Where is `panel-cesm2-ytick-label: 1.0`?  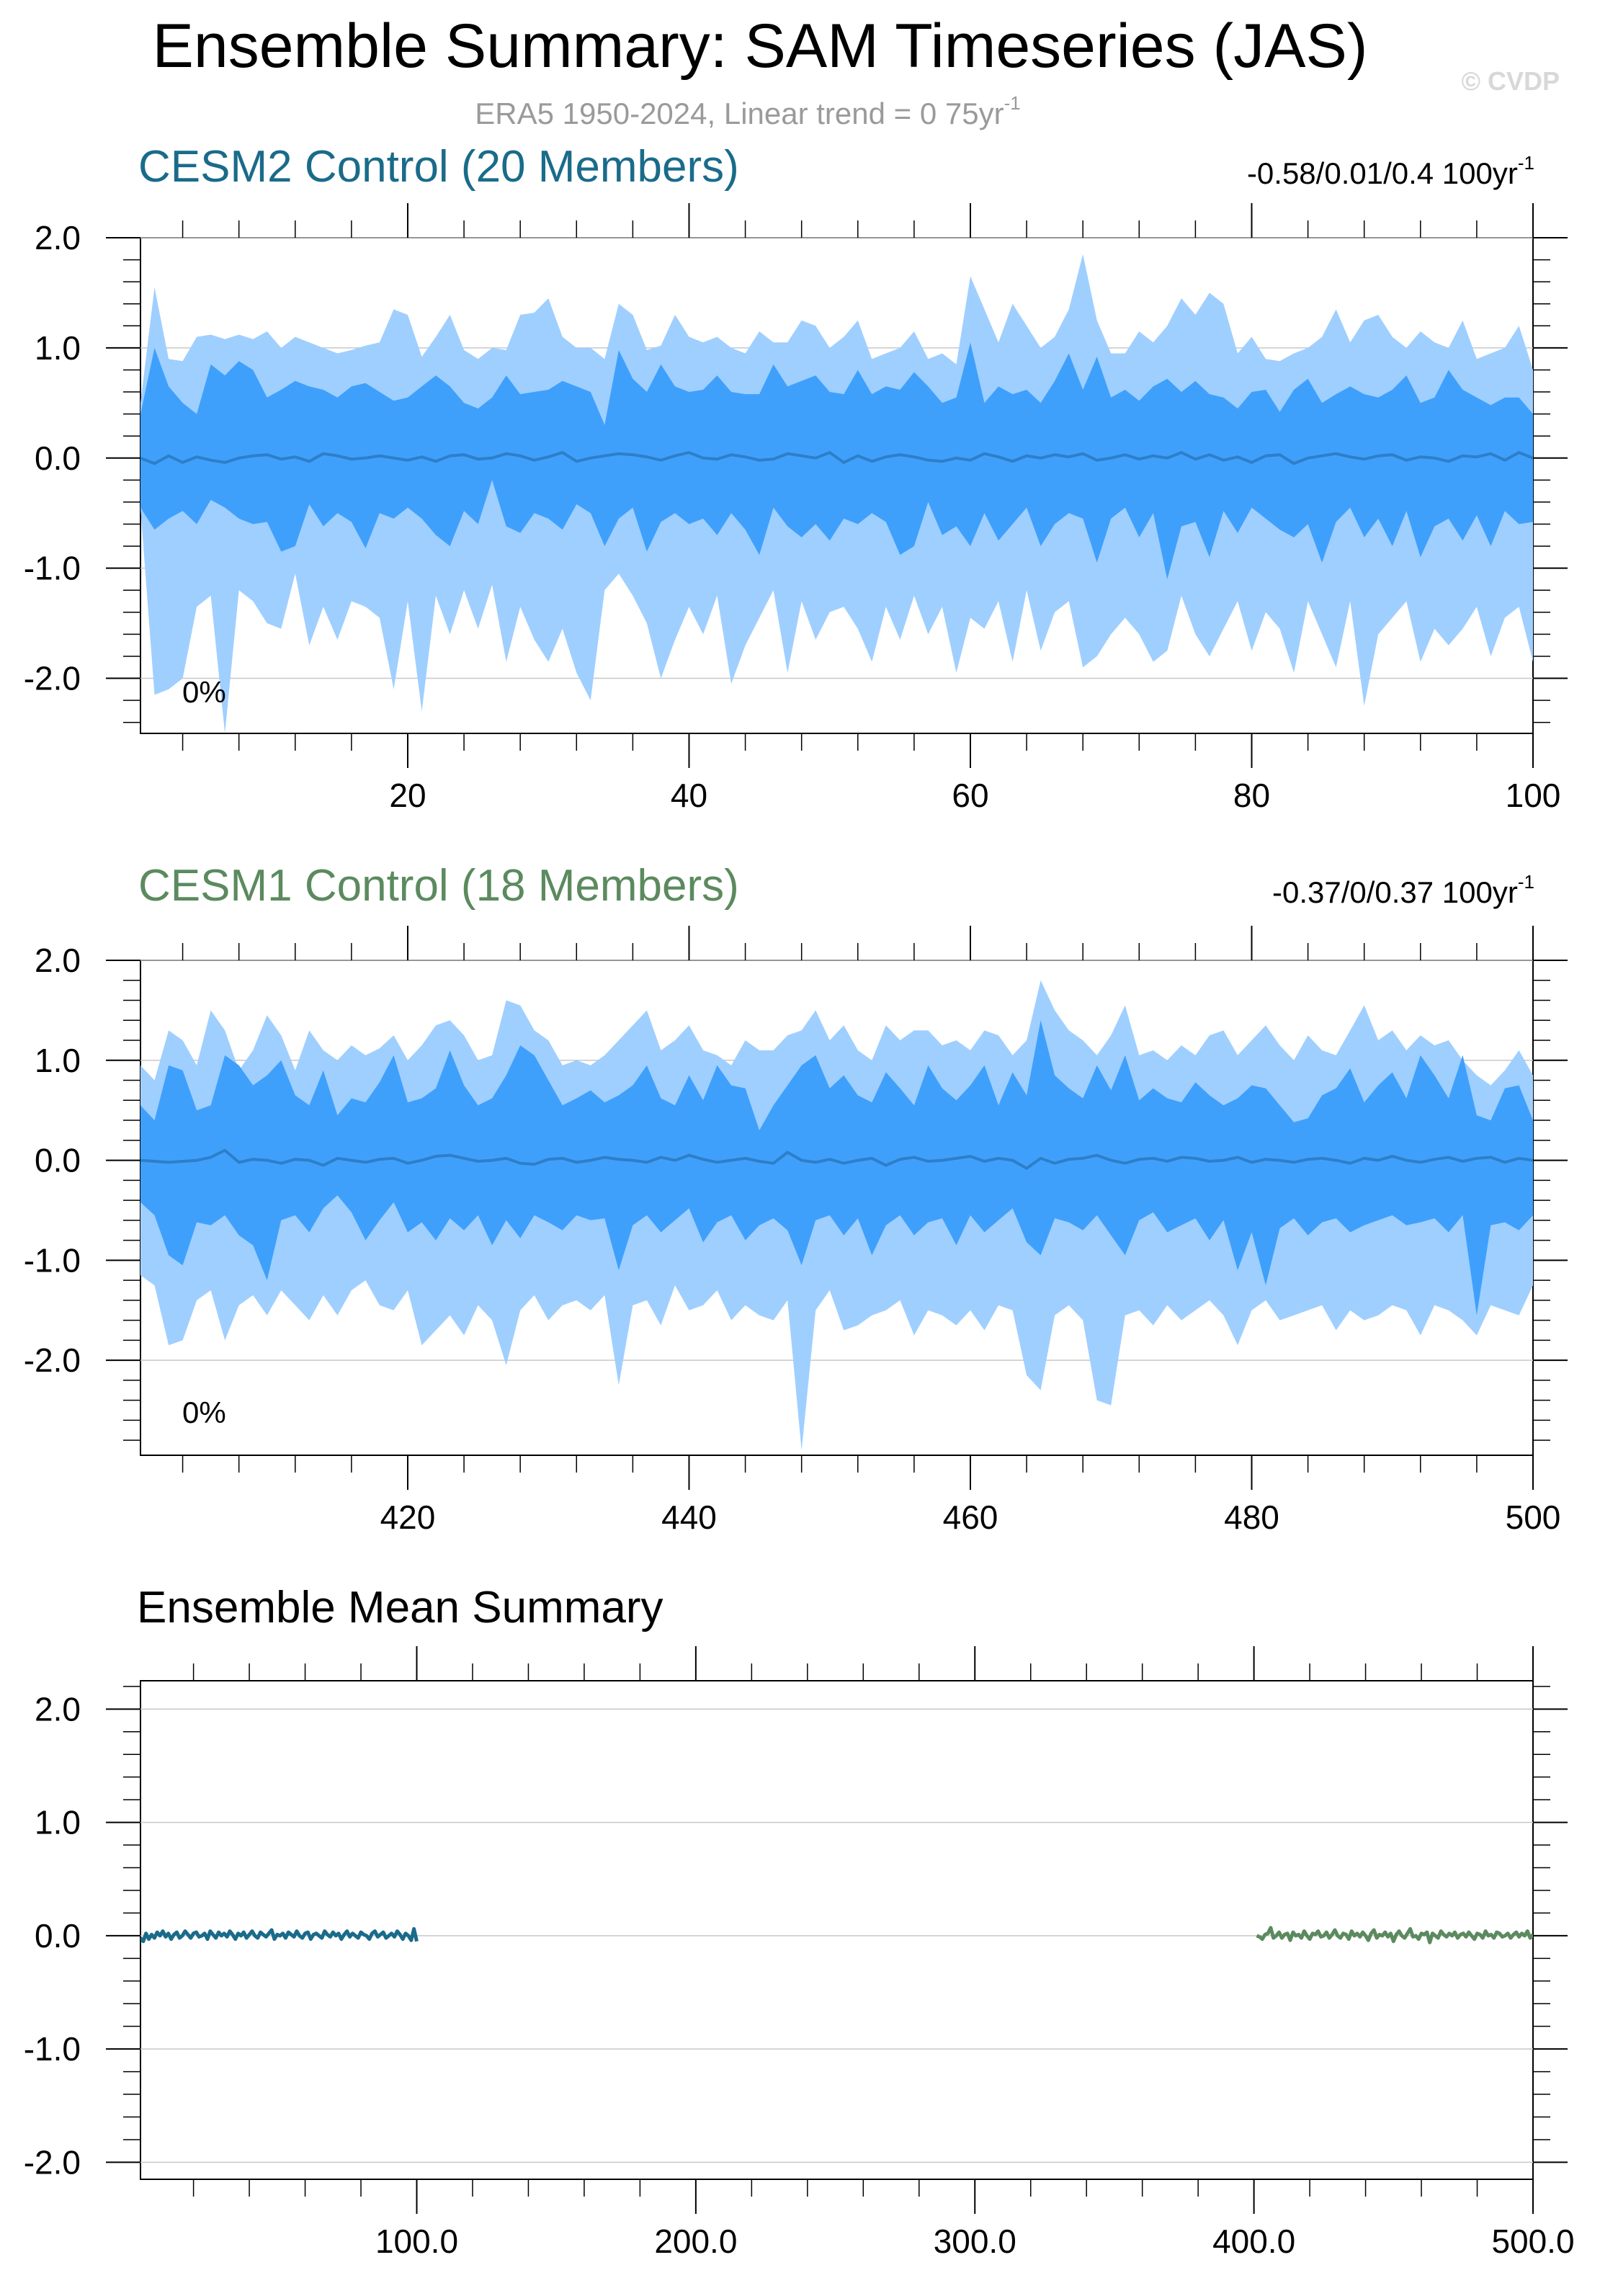 panel-cesm2-ytick-label: 1.0 is located at coordinates (58, 348).